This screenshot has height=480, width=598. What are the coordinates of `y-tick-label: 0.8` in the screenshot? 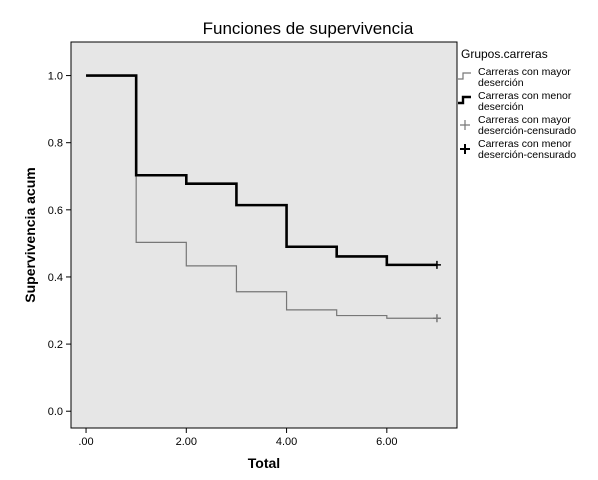 It's located at (55, 144).